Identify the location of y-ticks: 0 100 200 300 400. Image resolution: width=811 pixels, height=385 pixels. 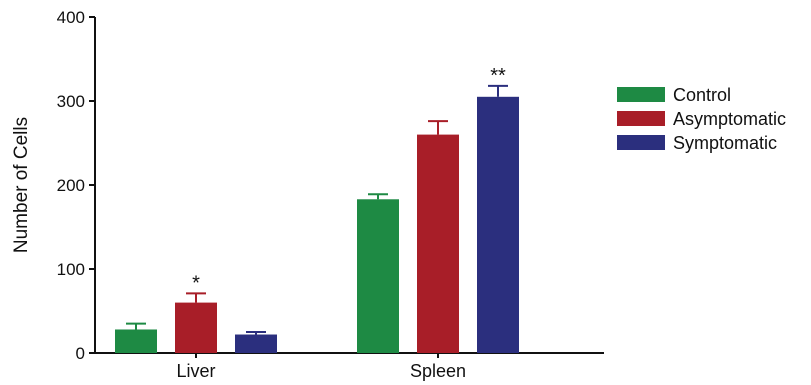
(76, 185).